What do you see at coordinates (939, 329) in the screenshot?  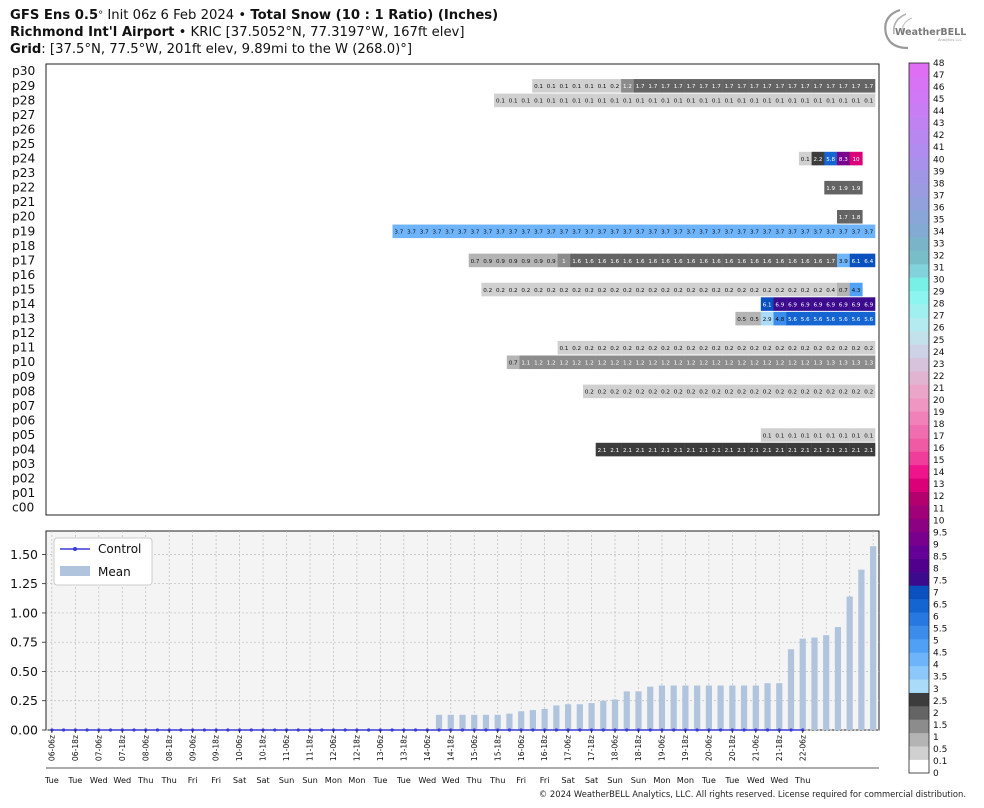 I see `colorbar-tick-label: 26` at bounding box center [939, 329].